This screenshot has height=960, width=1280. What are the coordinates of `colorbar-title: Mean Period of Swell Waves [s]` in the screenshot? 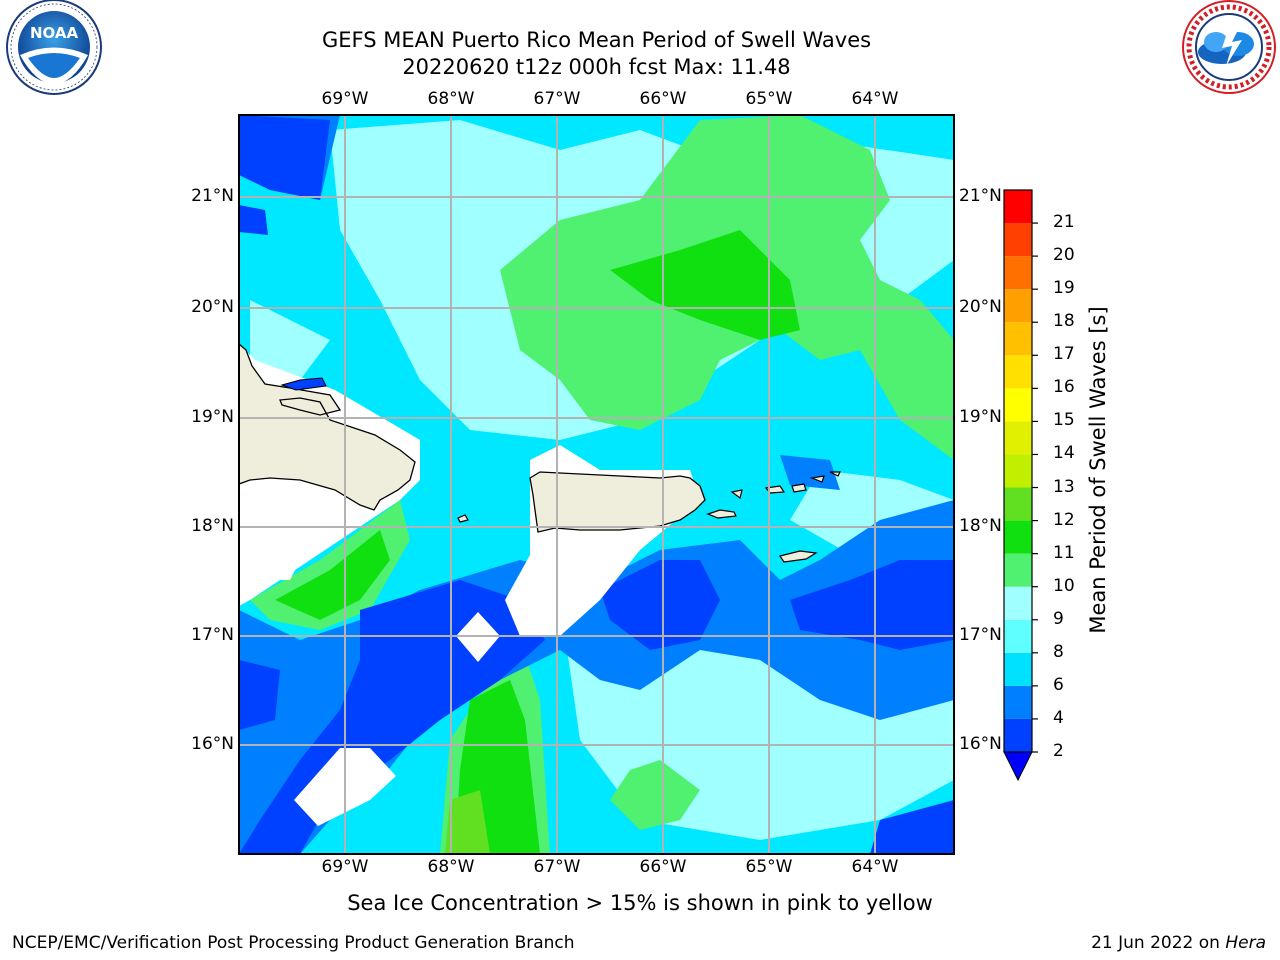 It's located at (1098, 470).